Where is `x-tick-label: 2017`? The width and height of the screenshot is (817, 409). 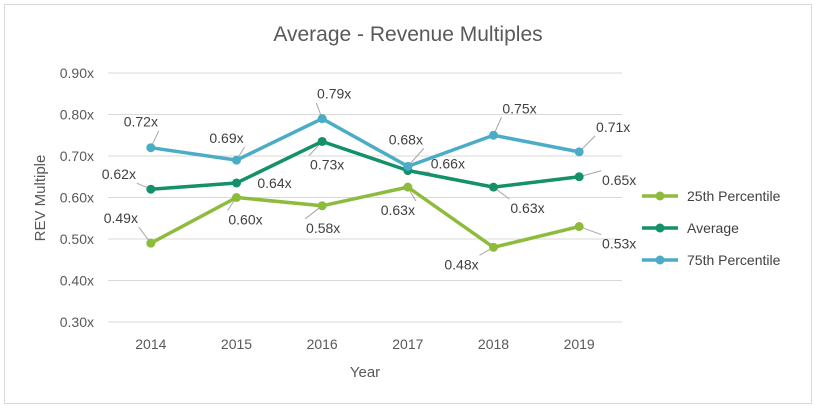
x-tick-label: 2017 is located at coordinates (407, 344).